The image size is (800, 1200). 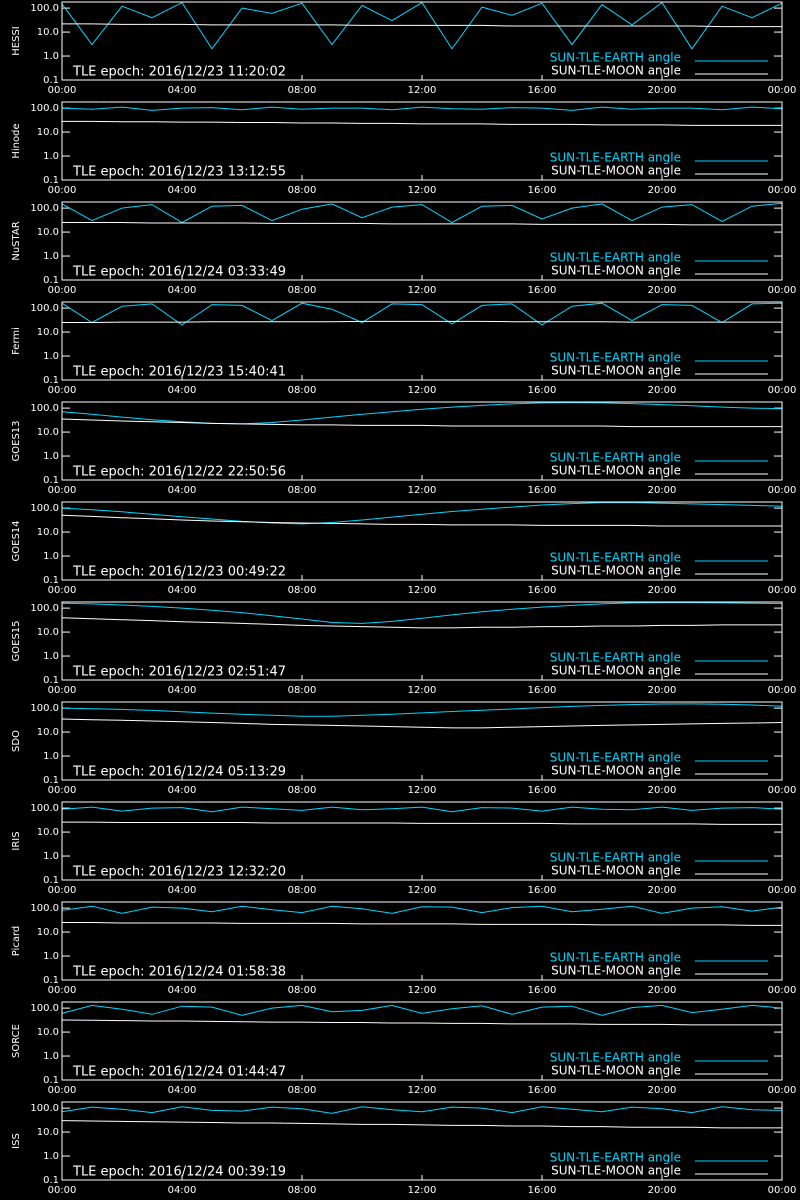 What do you see at coordinates (179, 872) in the screenshot?
I see `annotation: TLE epoch: 2016/12/23 12:32:20` at bounding box center [179, 872].